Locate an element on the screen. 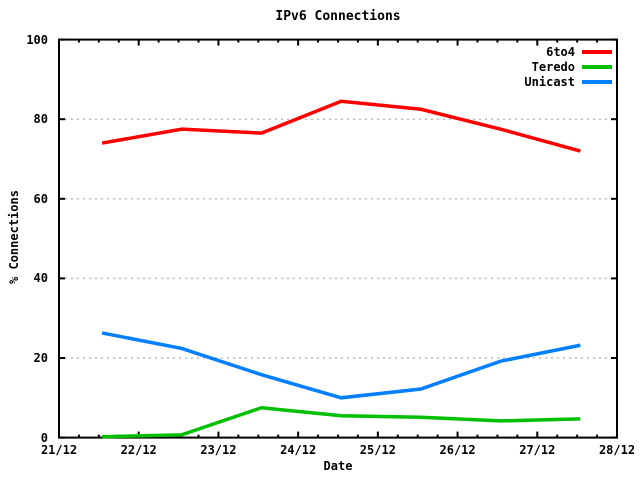 The width and height of the screenshot is (640, 480). legend-swatch-unicast is located at coordinates (597, 81).